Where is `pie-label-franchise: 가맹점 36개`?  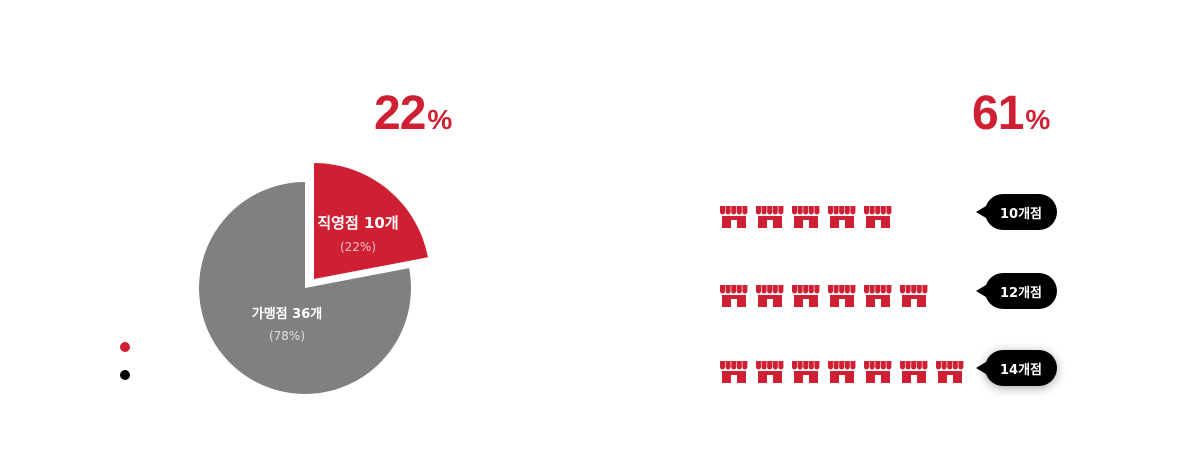 pie-label-franchise: 가맹점 36개 is located at coordinates (287, 314).